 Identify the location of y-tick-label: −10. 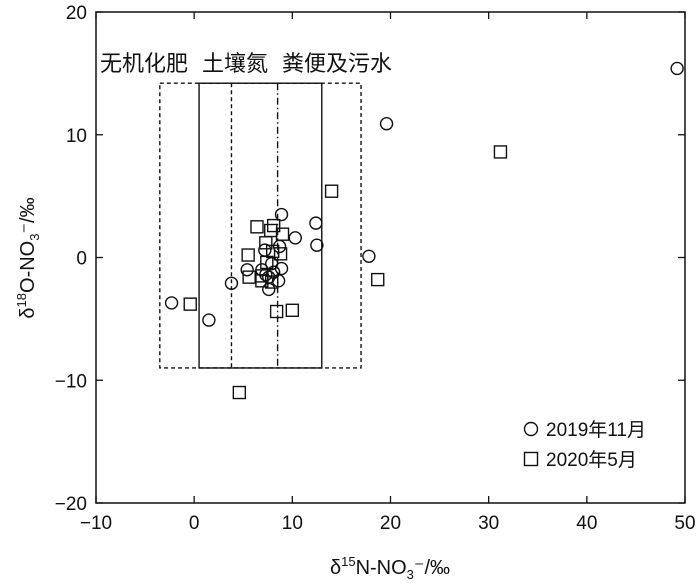
(71, 381).